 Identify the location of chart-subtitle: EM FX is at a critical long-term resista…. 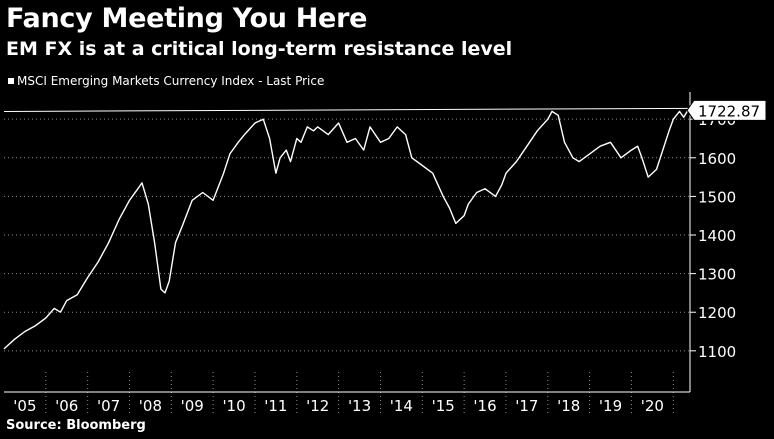
(259, 49).